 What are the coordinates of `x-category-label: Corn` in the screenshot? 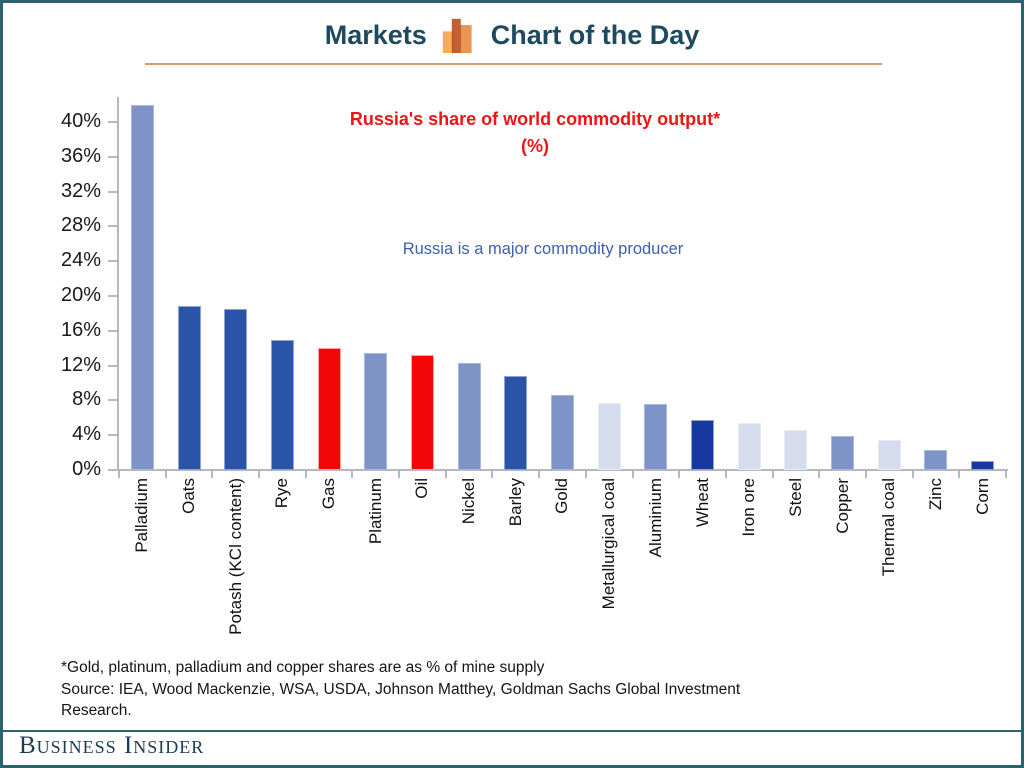 It's located at (982, 580).